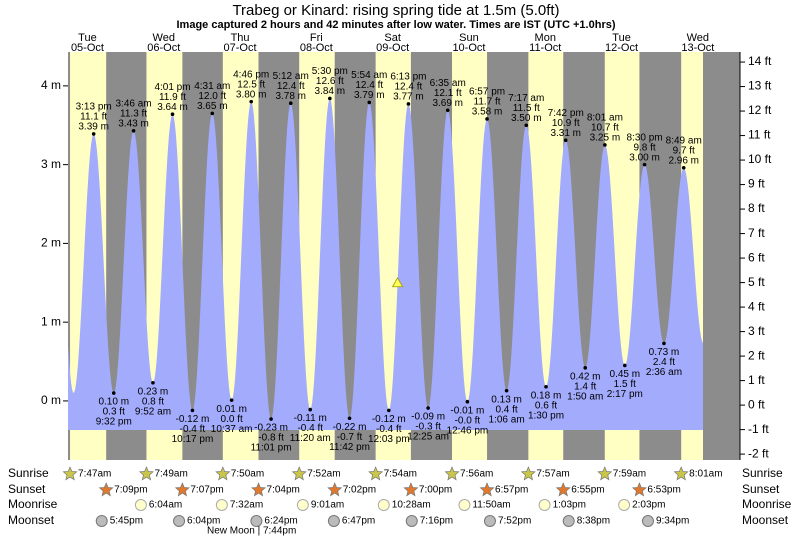 The height and width of the screenshot is (538, 793). I want to click on sunset-time: 7:00pm, so click(435, 490).